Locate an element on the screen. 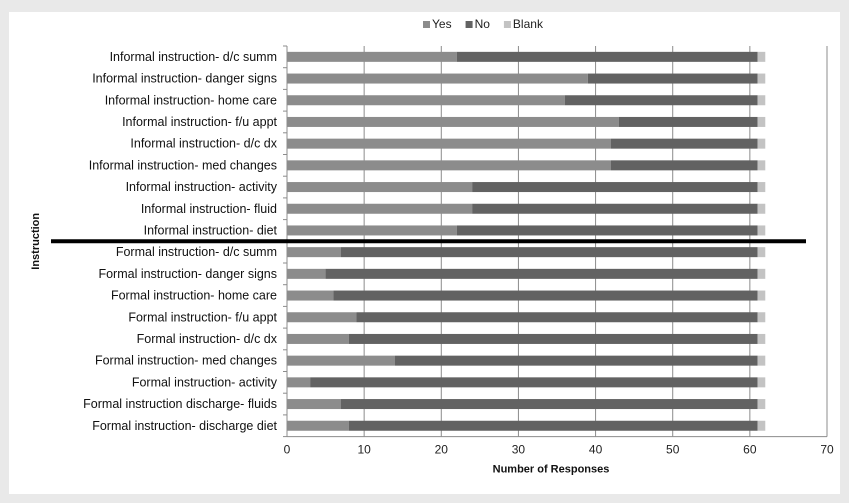 Image resolution: width=849 pixels, height=503 pixels. bar-yes-formal-instruction-discharge-diet is located at coordinates (318, 425).